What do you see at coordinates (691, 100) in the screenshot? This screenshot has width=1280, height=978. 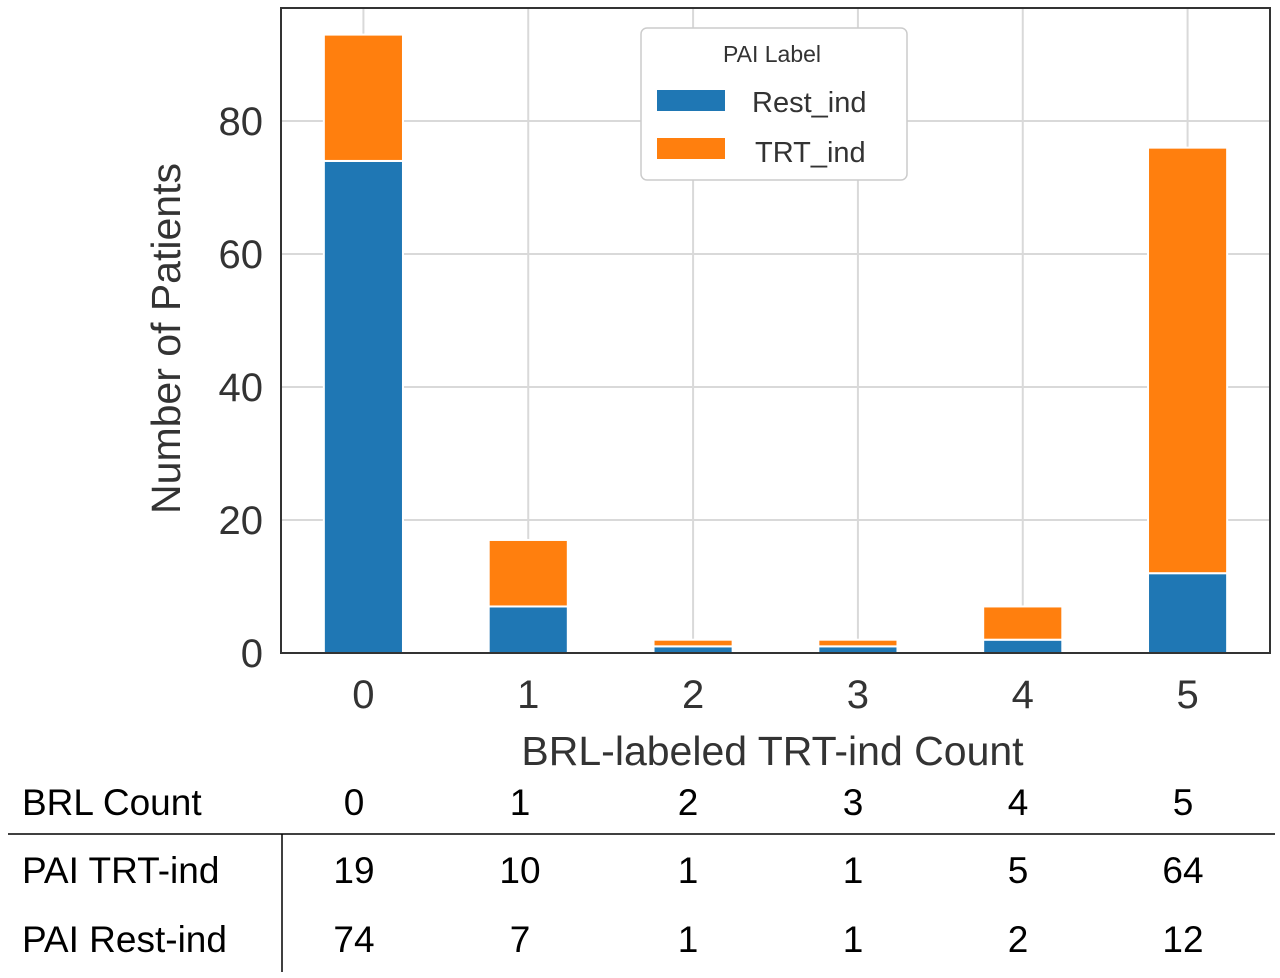 I see `legend-swatch-rest-ind` at bounding box center [691, 100].